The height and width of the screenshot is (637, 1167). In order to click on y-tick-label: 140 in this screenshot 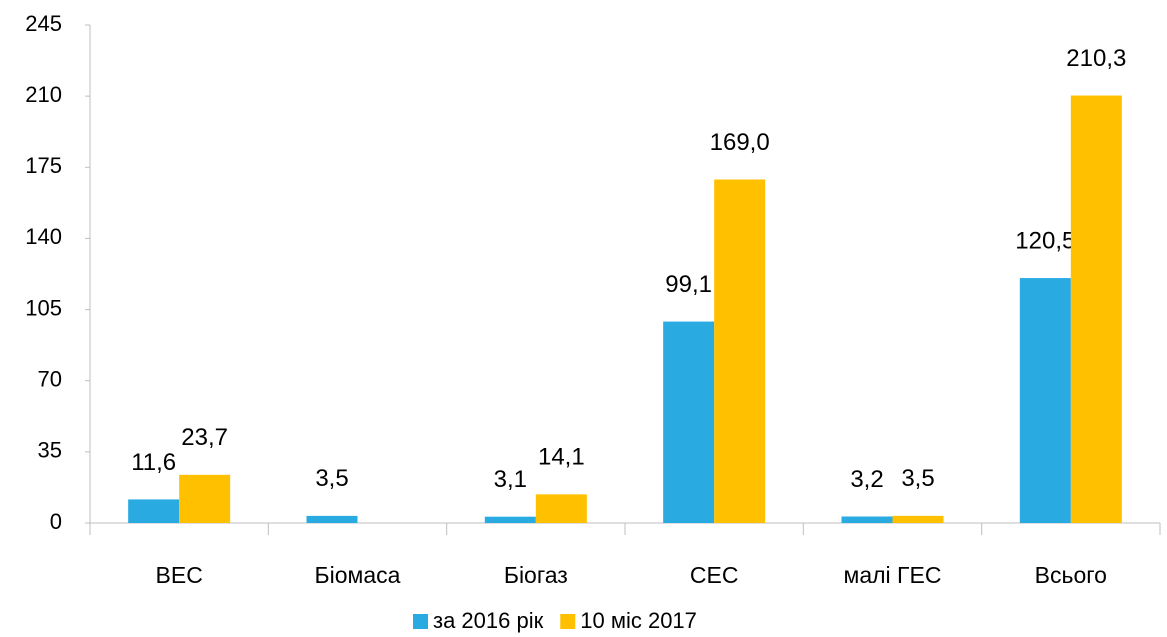, I will do `click(43, 236)`.